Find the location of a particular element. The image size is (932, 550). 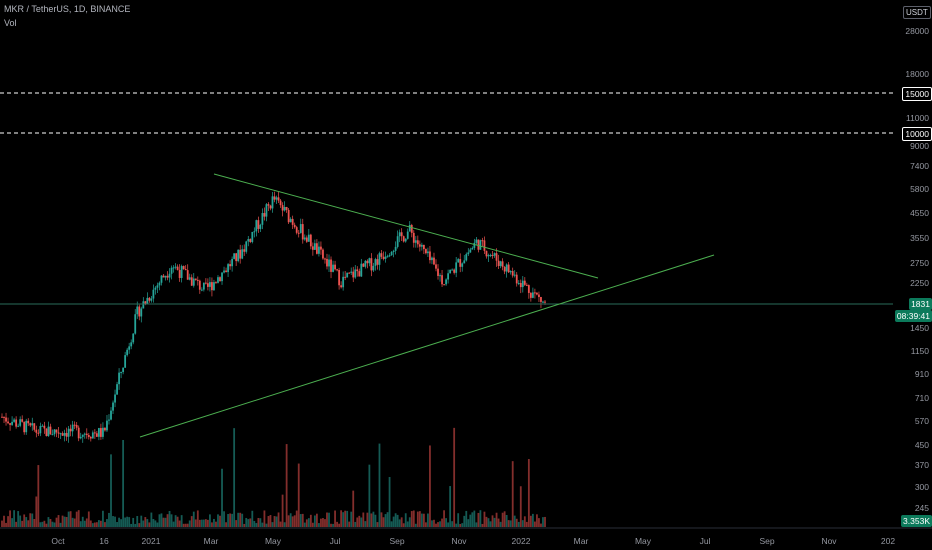

level-tag-15000: 15000 is located at coordinates (917, 94).